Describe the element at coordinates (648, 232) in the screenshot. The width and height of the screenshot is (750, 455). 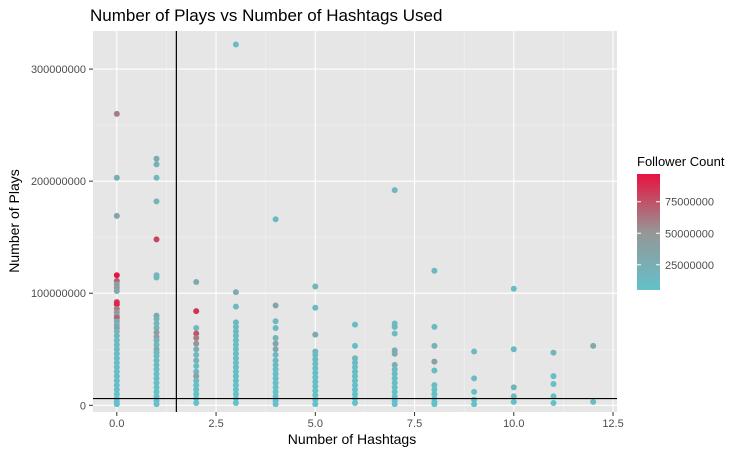
I see `legend-colorbar` at that location.